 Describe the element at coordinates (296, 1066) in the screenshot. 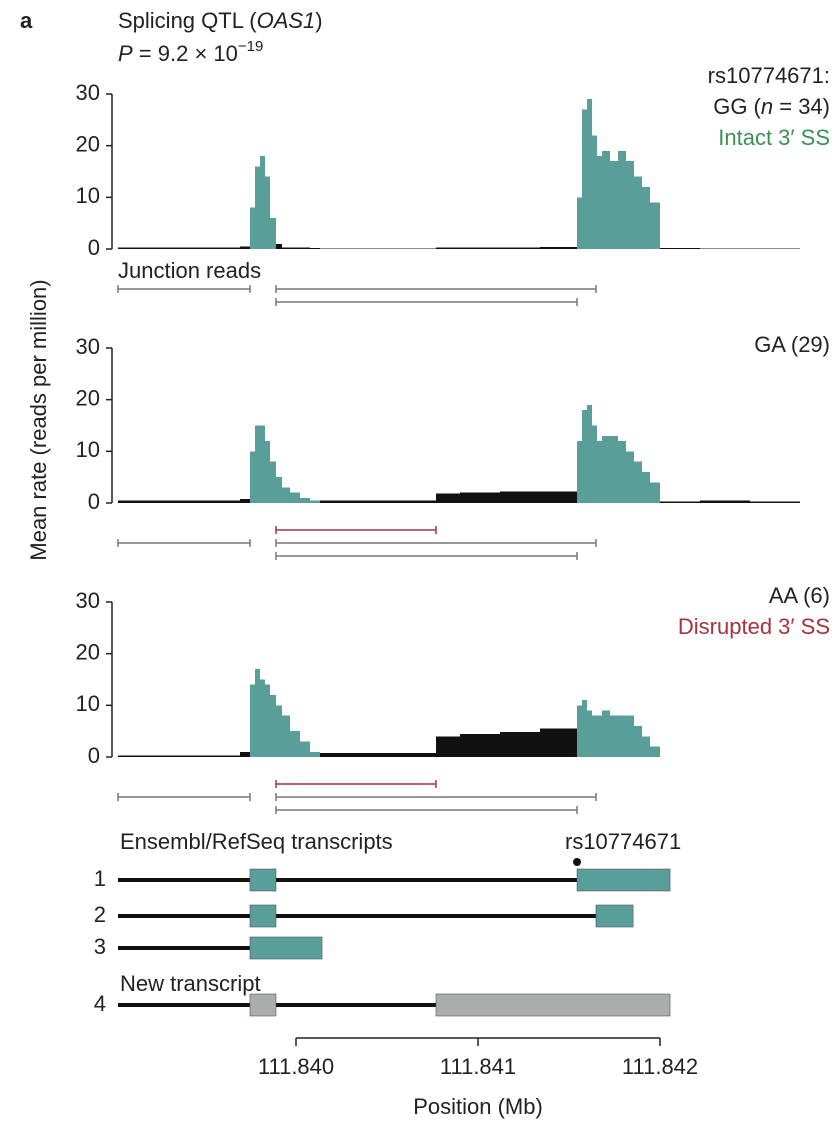

I see `x-tick-label: 111.840` at that location.